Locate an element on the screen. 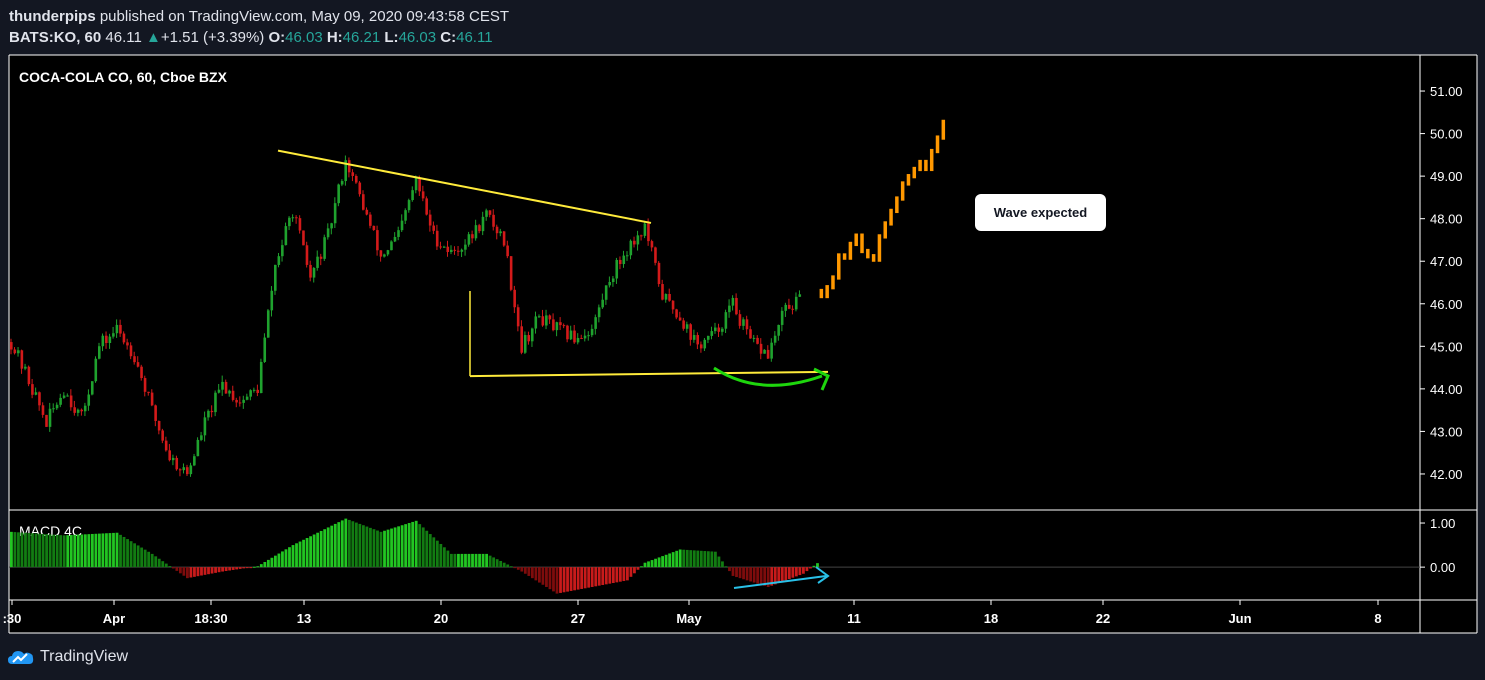 This screenshot has width=1485, height=680. tradingview-footer: TradingView is located at coordinates (68, 657).